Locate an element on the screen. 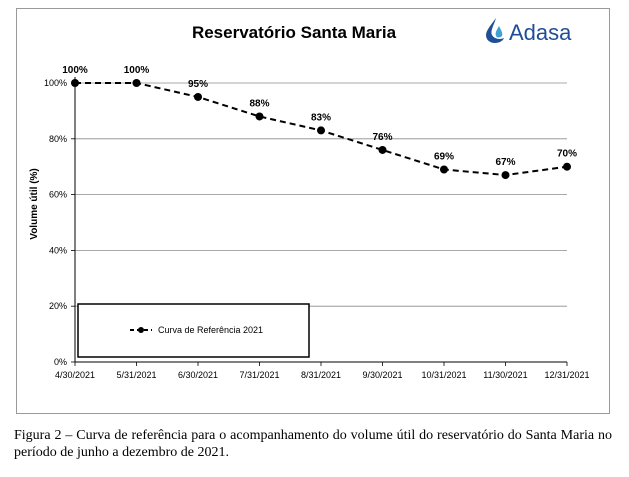  data-label: 95% is located at coordinates (198, 84).